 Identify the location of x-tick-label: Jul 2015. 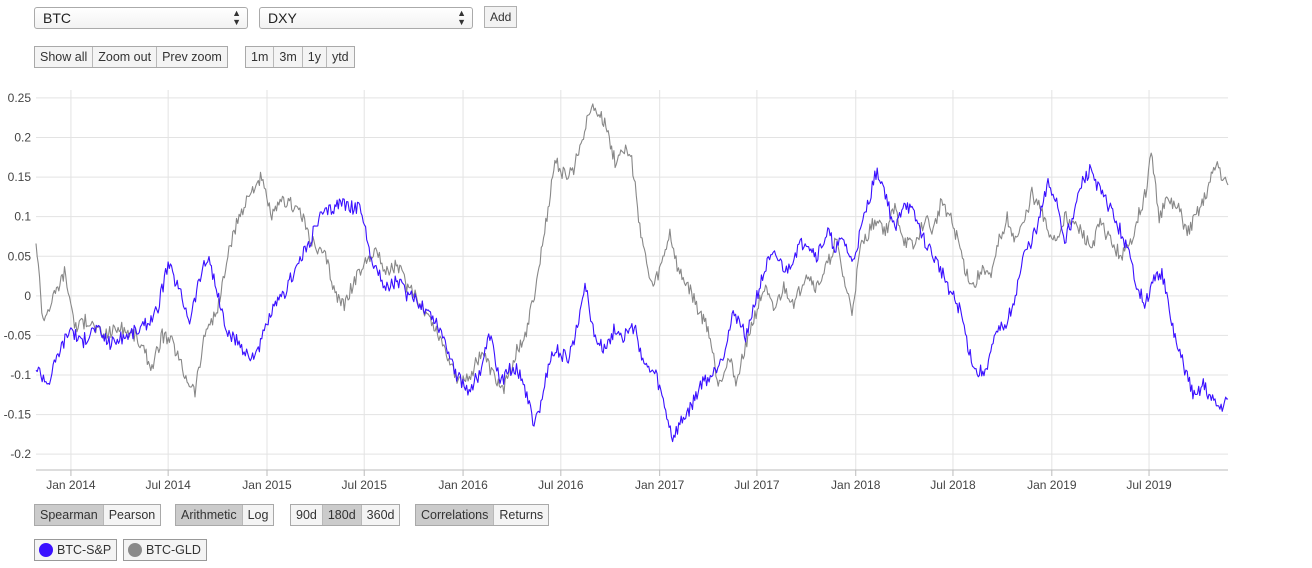
(365, 485).